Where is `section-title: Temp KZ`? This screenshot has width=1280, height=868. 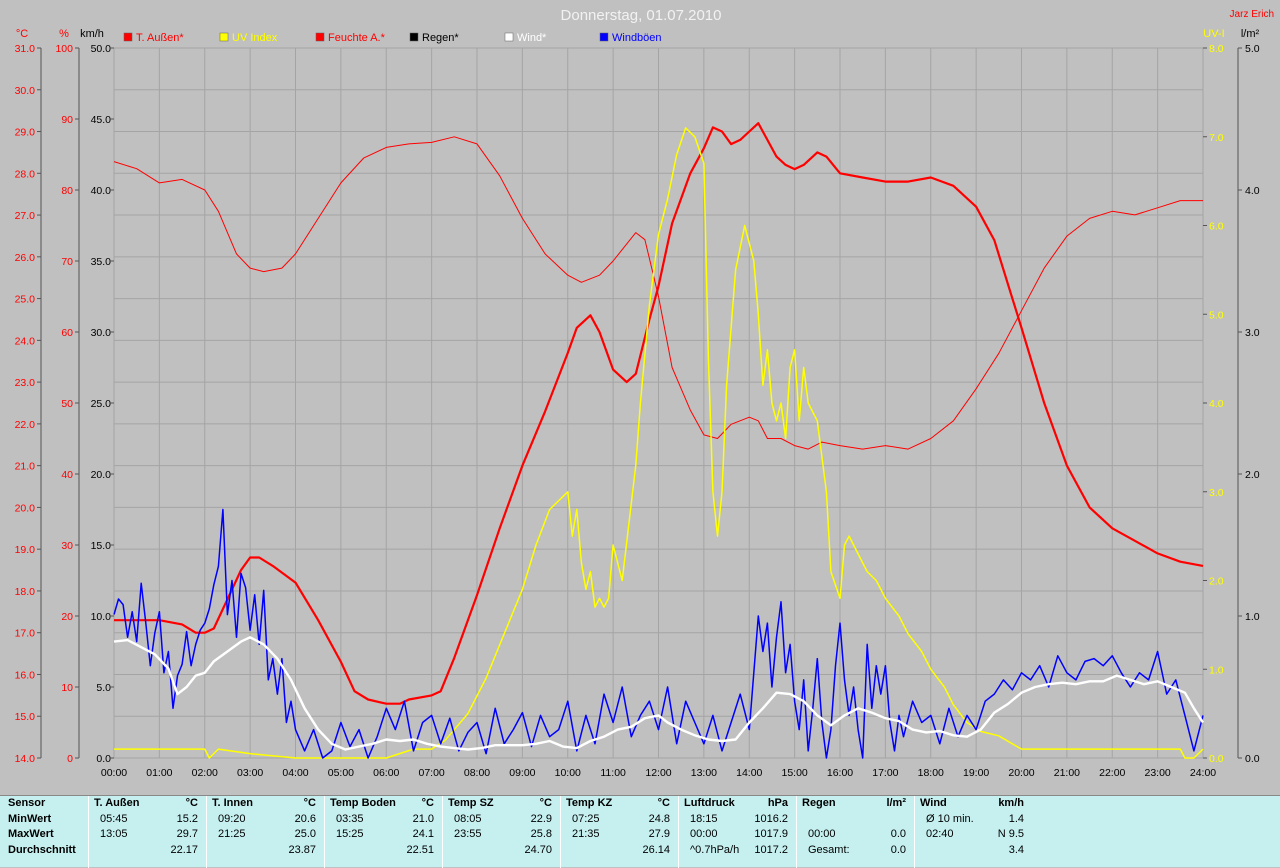 section-title: Temp KZ is located at coordinates (589, 803).